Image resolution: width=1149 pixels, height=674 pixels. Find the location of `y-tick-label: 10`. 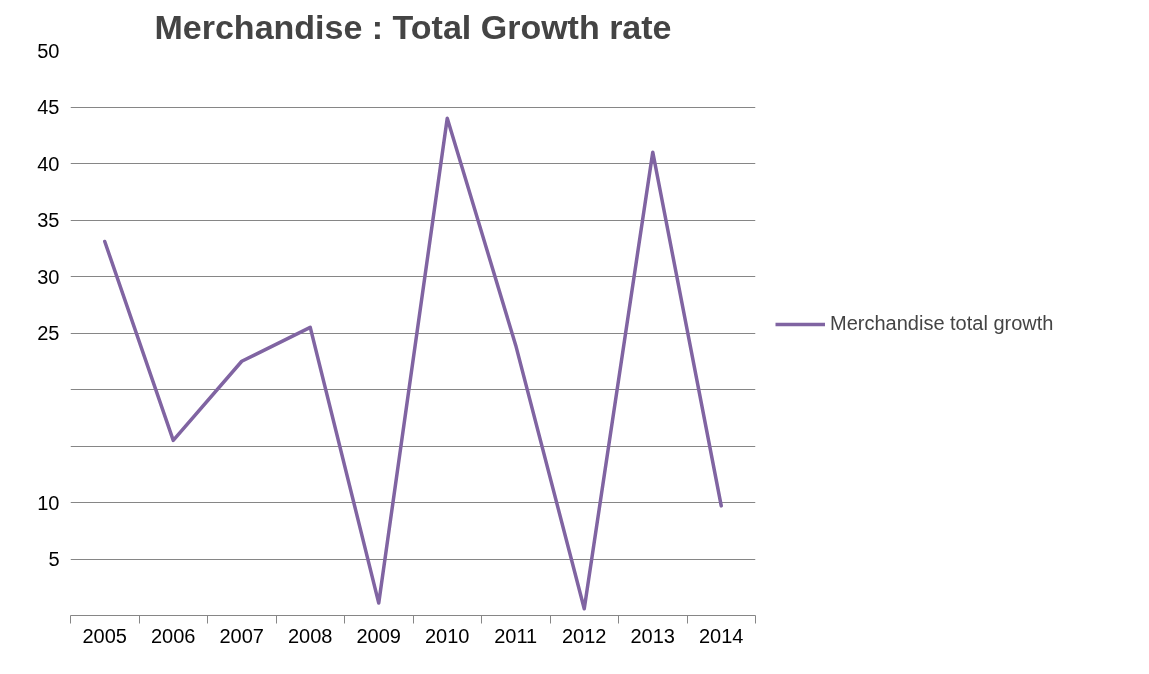

y-tick-label: 10 is located at coordinates (48, 502).